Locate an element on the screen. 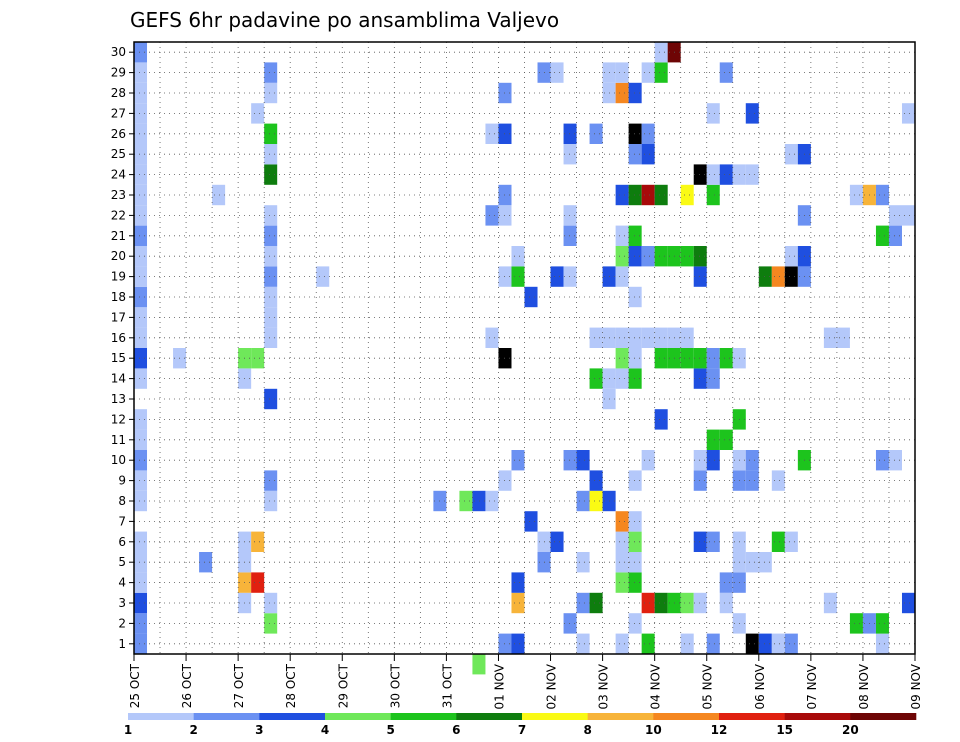  y-tick-label: 11 is located at coordinates (118, 440).